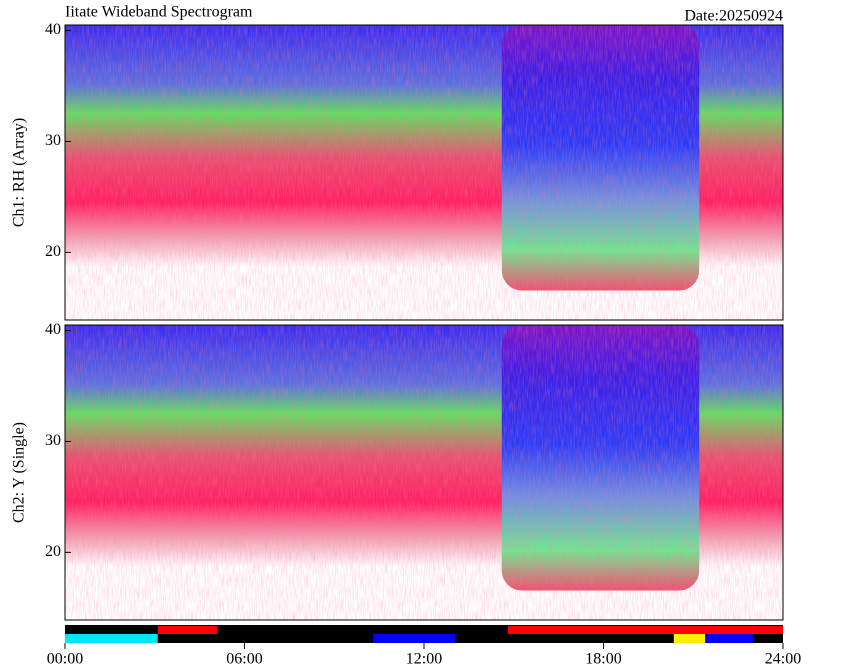 The height and width of the screenshot is (668, 848). I want to click on x-tick-label: 24:00, so click(783, 659).